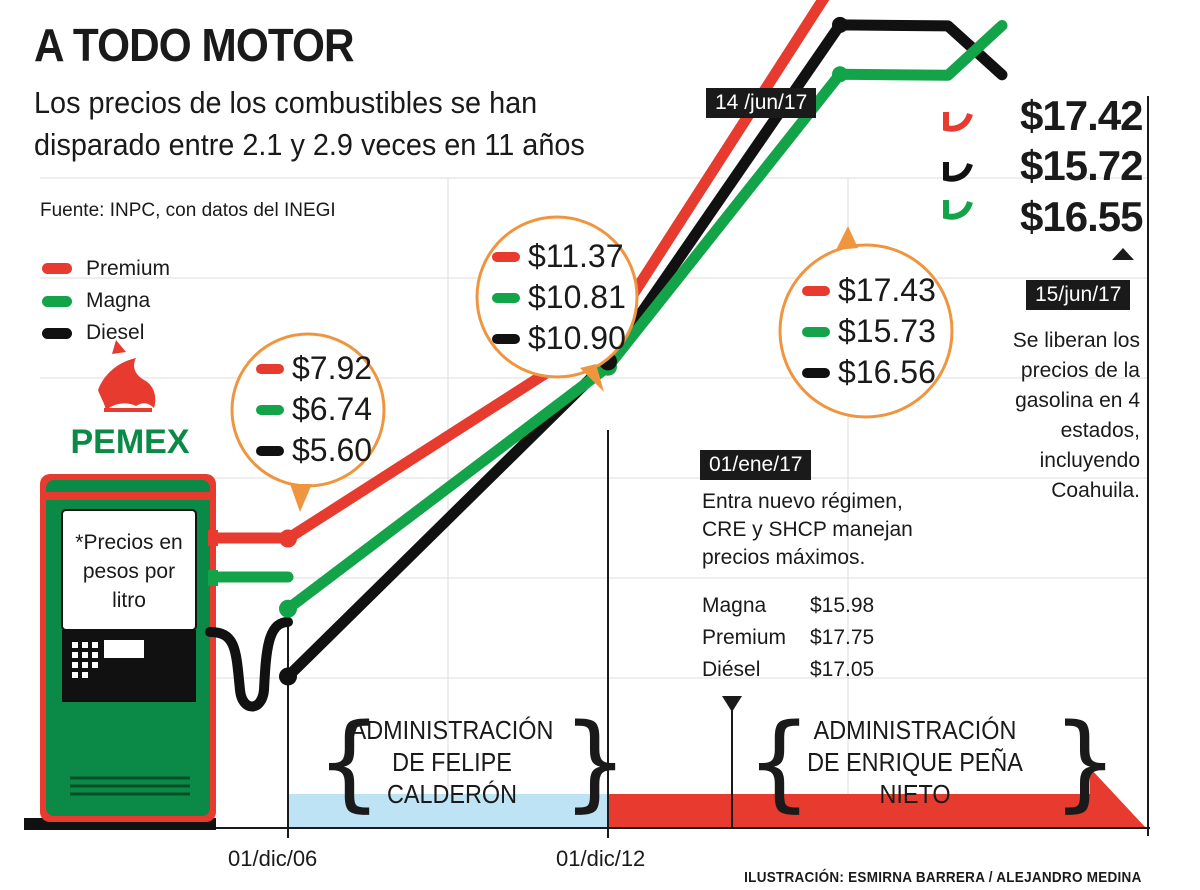  What do you see at coordinates (332, 450) in the screenshot?
I see `bubble-value: $5.60` at bounding box center [332, 450].